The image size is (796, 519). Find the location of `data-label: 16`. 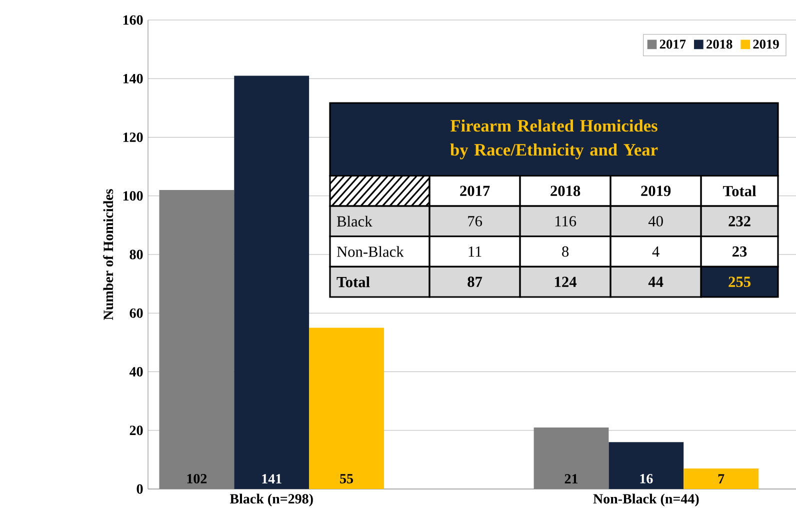

data-label: 16 is located at coordinates (646, 479).